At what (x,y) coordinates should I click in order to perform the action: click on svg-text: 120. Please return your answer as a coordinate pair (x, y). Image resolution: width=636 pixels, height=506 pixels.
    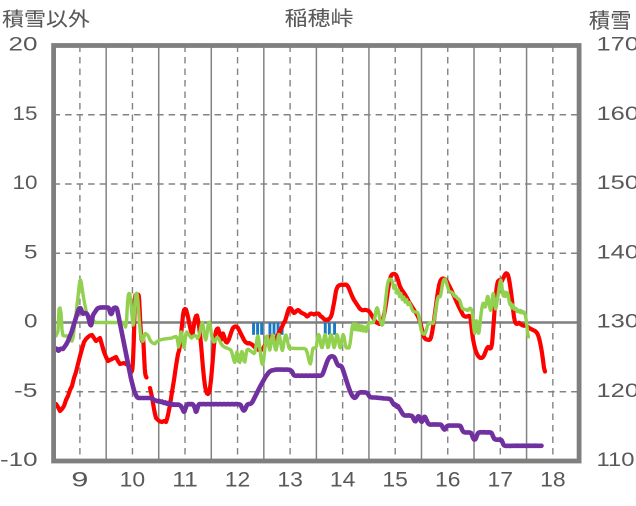
    Looking at the image, I should click on (616, 391).